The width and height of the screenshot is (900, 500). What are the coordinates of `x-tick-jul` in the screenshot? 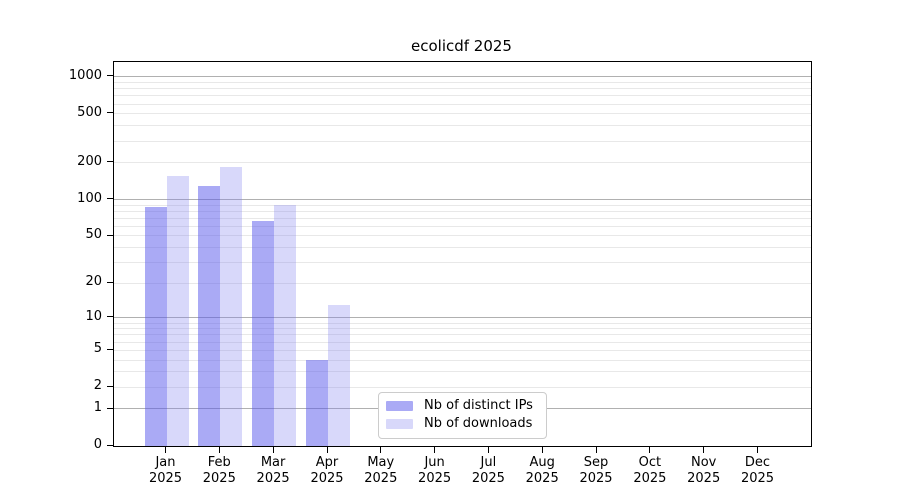 It's located at (488, 450).